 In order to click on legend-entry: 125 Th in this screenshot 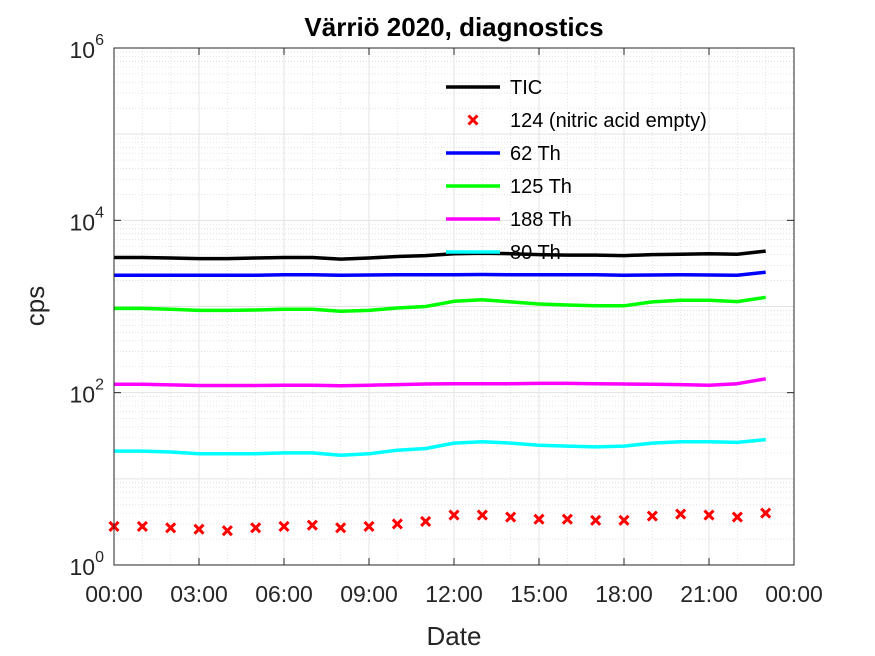, I will do `click(509, 187)`.